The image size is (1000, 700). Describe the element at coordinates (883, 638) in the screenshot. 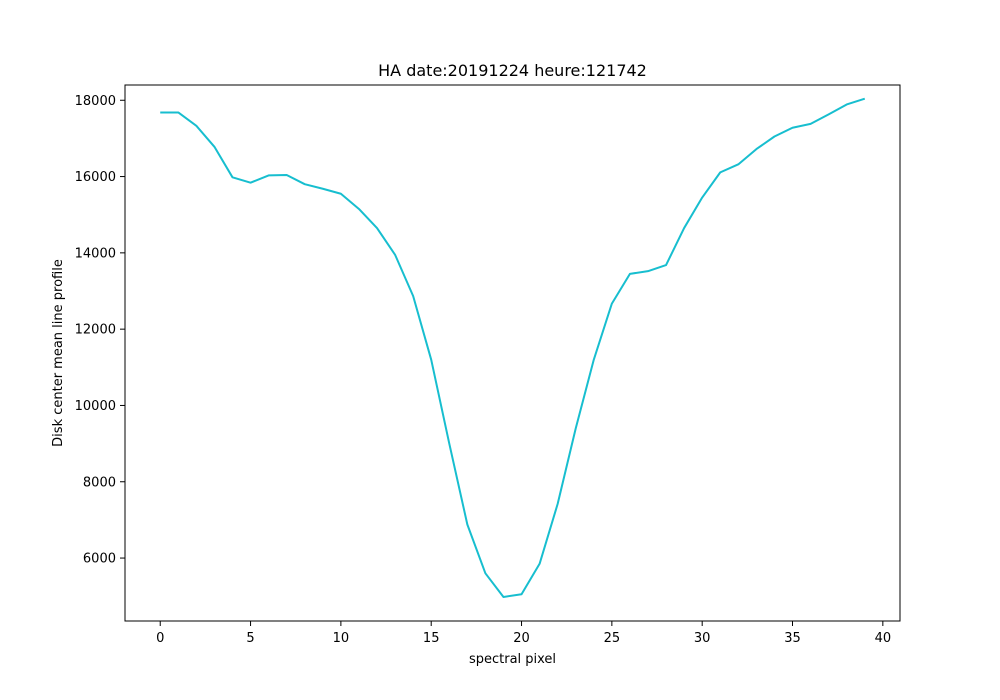

I see `x-tick-label: 40` at that location.